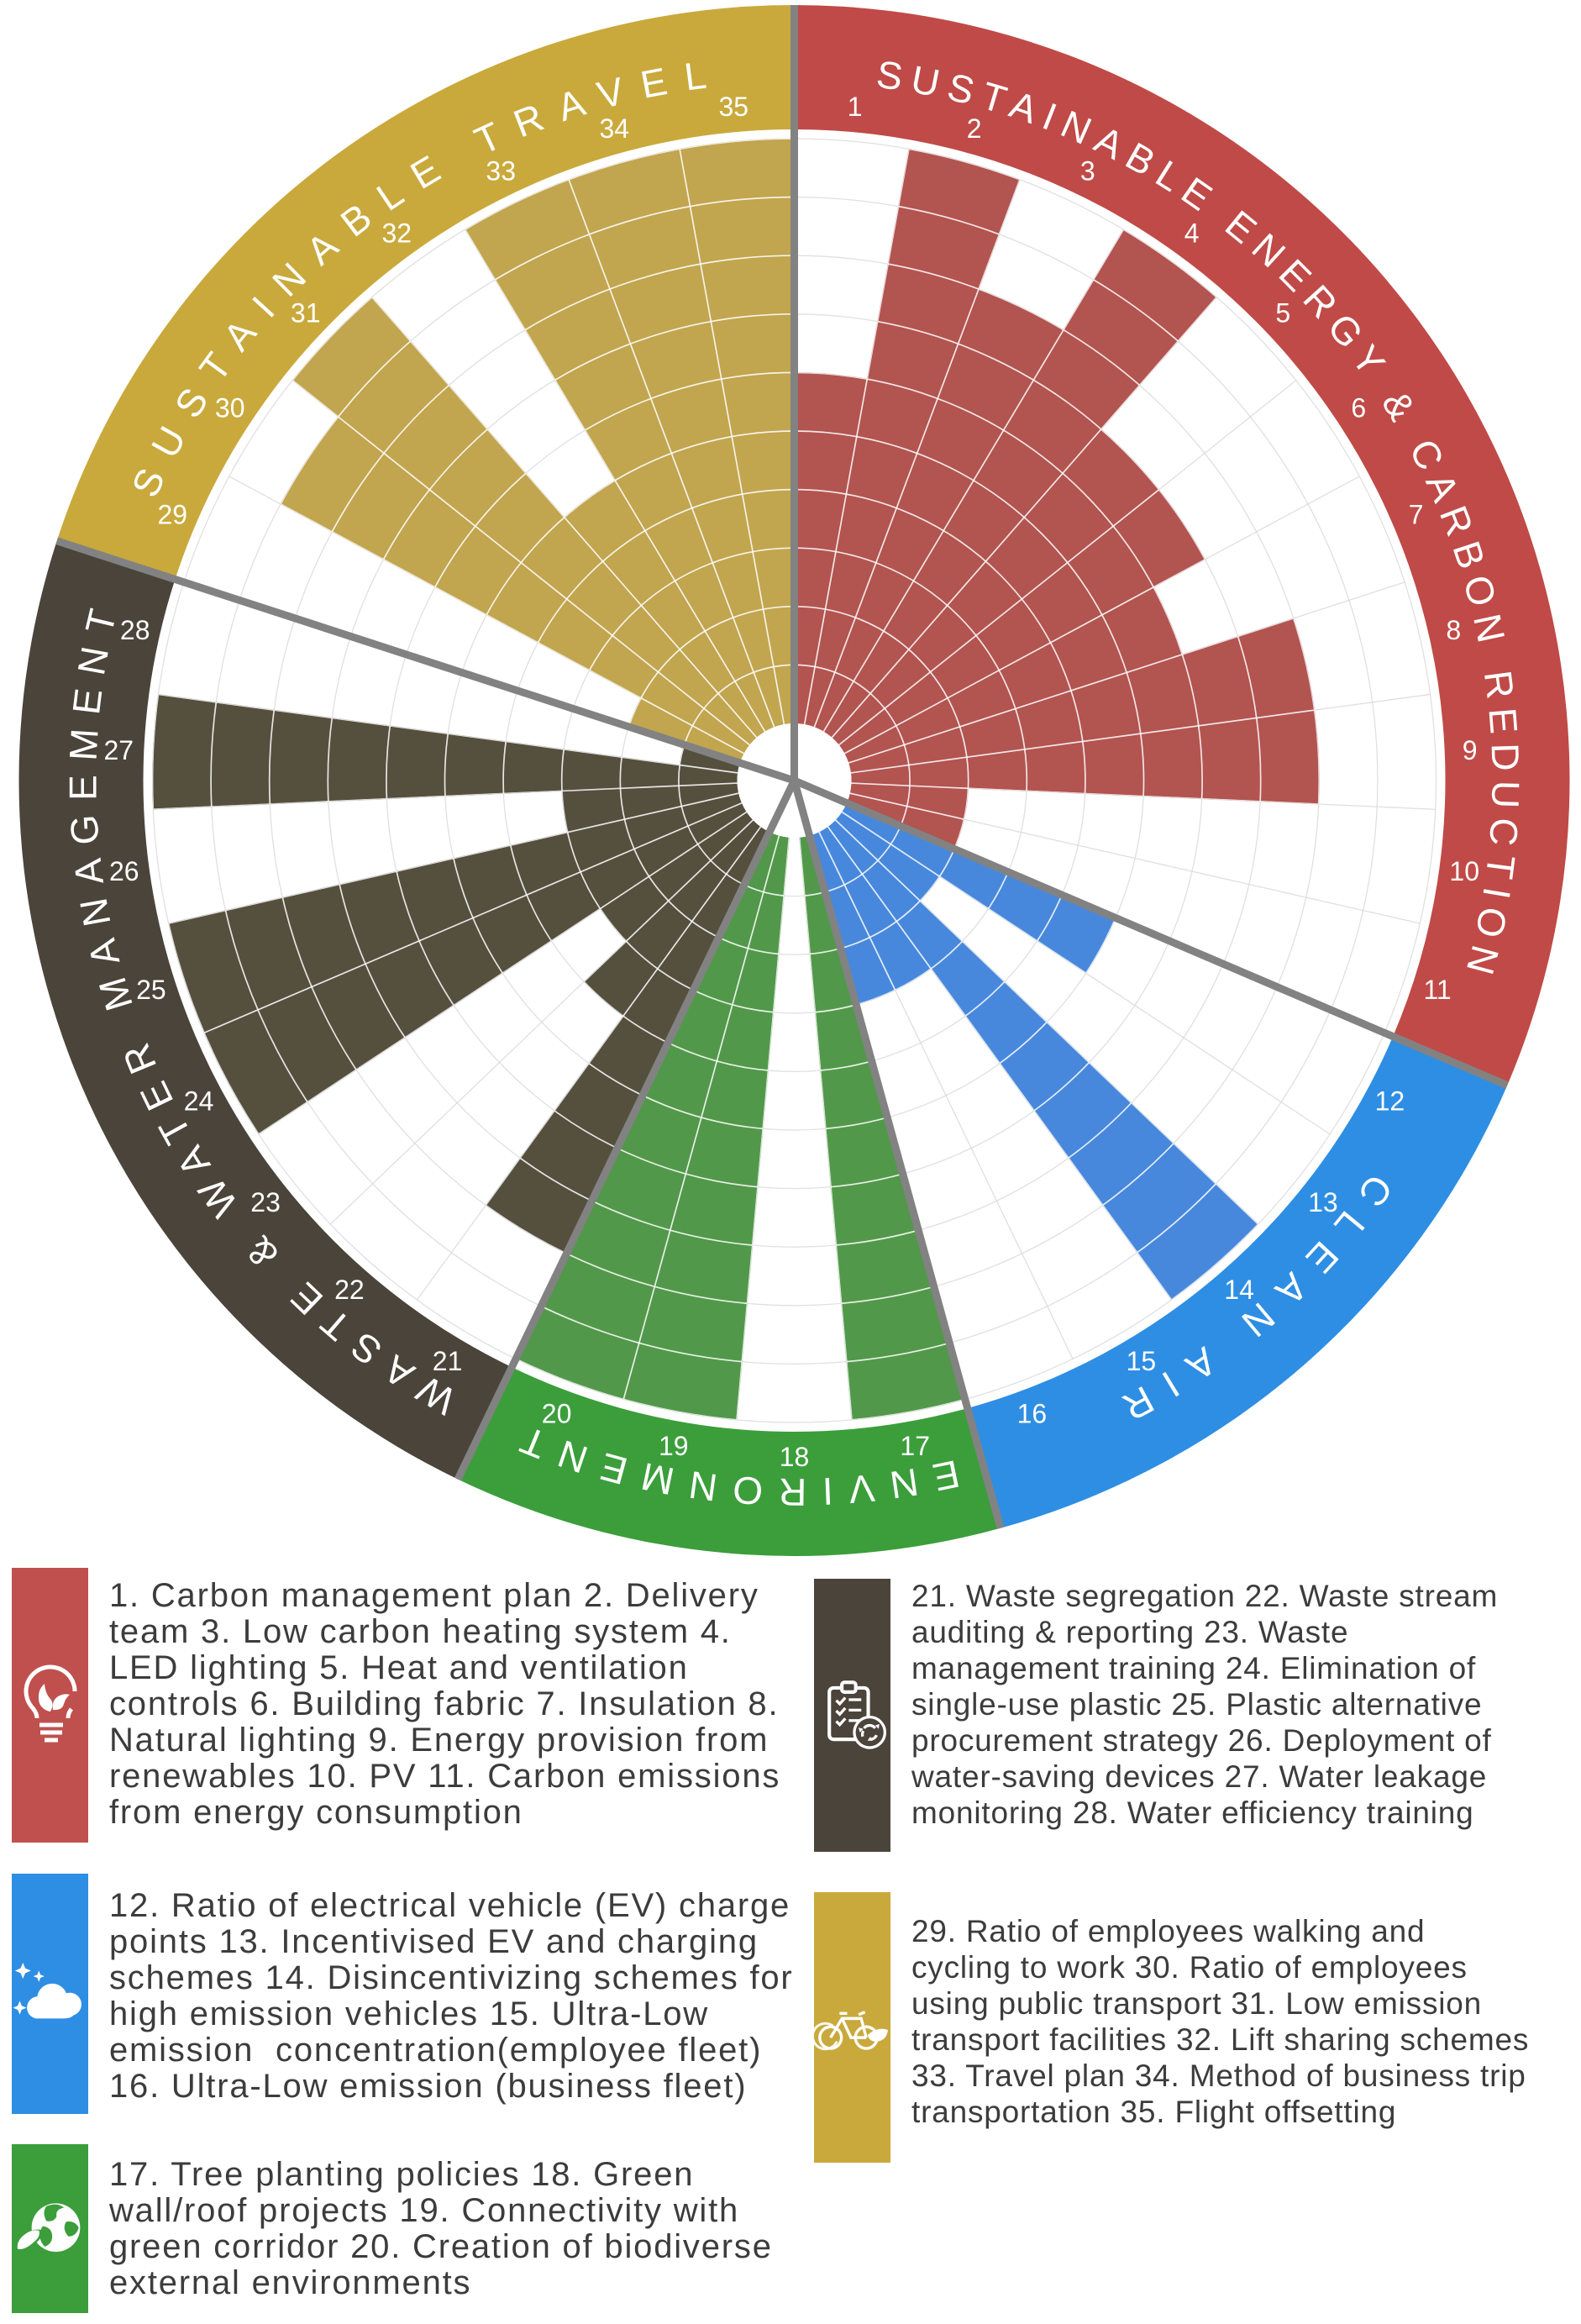  What do you see at coordinates (151, 990) in the screenshot?
I see `svg-text: 25` at bounding box center [151, 990].